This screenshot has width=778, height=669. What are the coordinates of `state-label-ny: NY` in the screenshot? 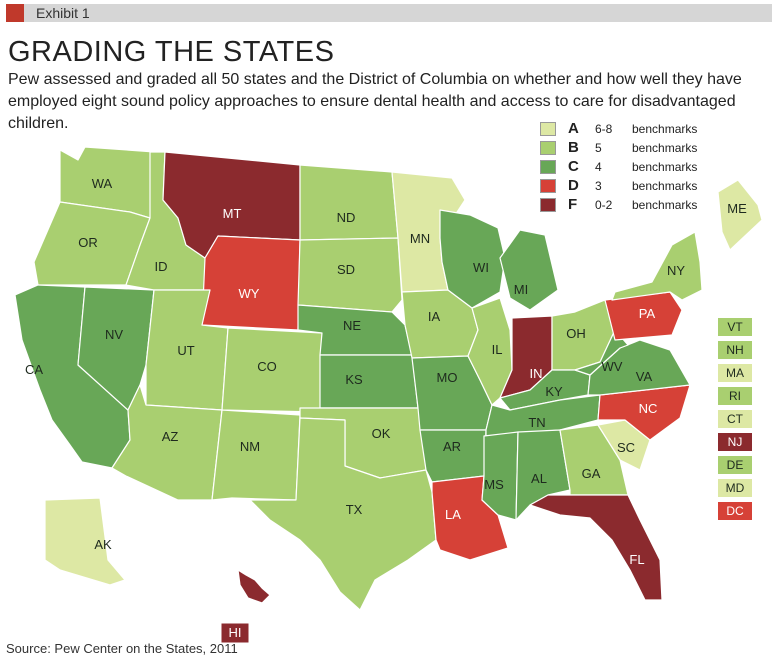 It's located at (676, 270).